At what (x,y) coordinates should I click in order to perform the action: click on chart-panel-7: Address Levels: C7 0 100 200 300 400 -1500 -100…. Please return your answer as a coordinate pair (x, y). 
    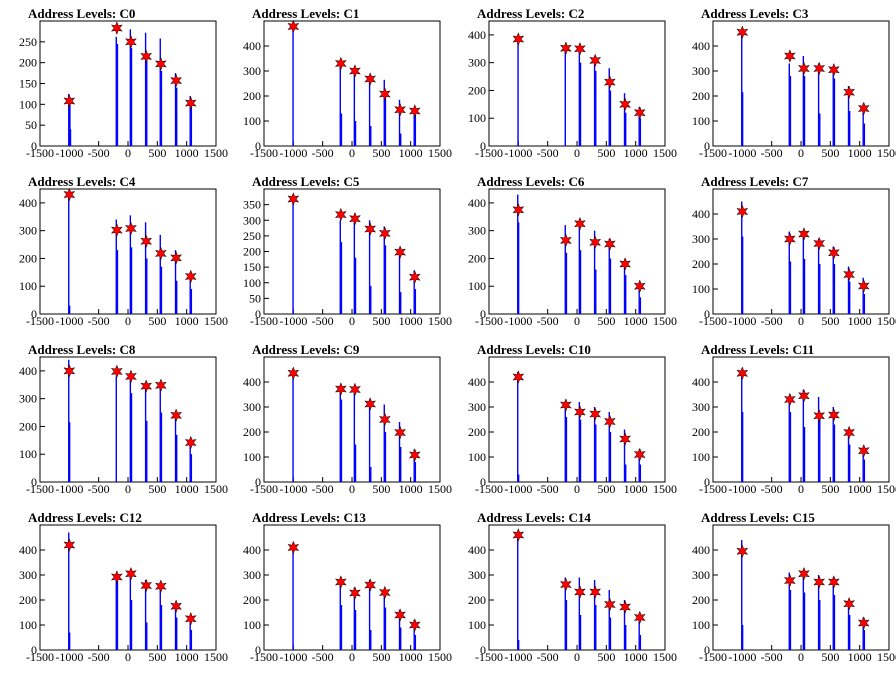
    Looking at the image, I should click on (794, 251).